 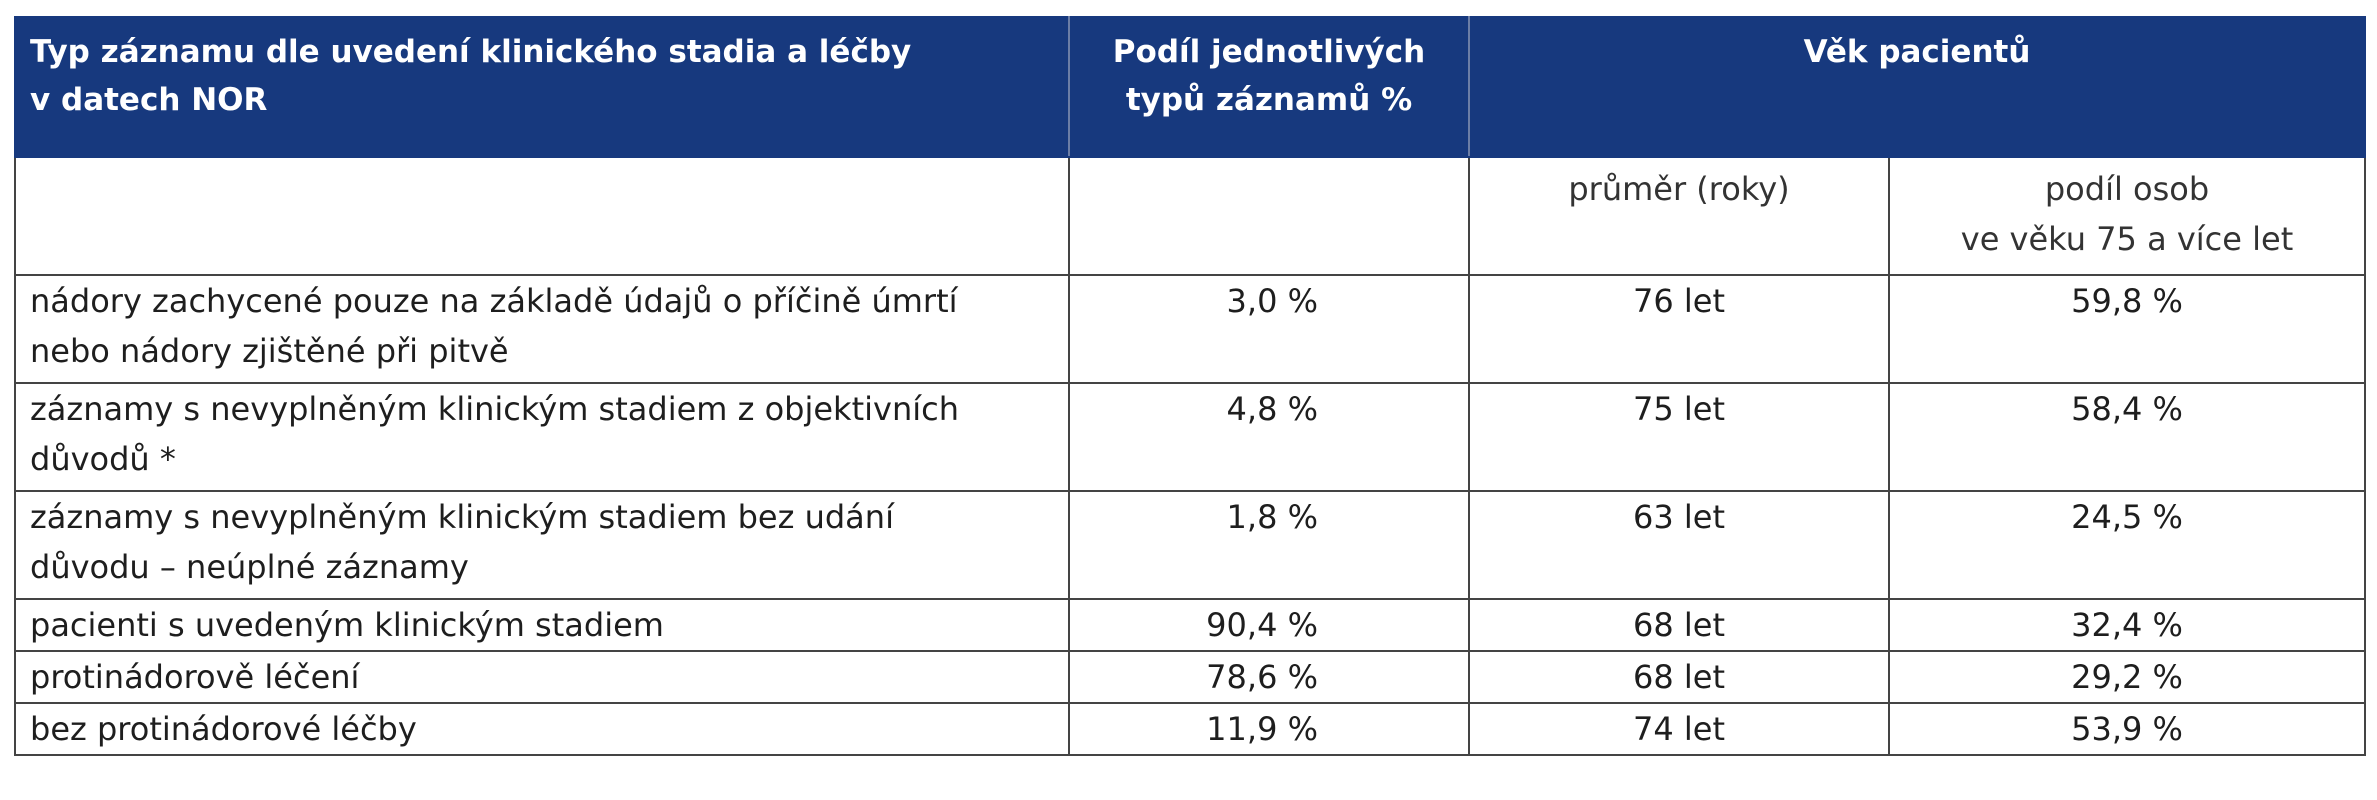 What do you see at coordinates (269, 351) in the screenshot?
I see `record-type-line2: nebo nádory zjištěné při pitvě` at bounding box center [269, 351].